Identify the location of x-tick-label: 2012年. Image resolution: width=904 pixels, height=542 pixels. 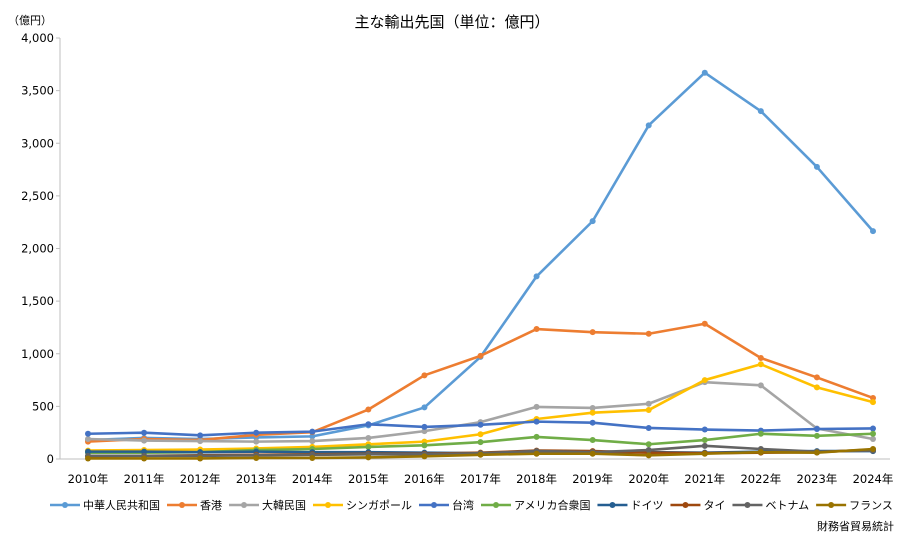
(200, 479).